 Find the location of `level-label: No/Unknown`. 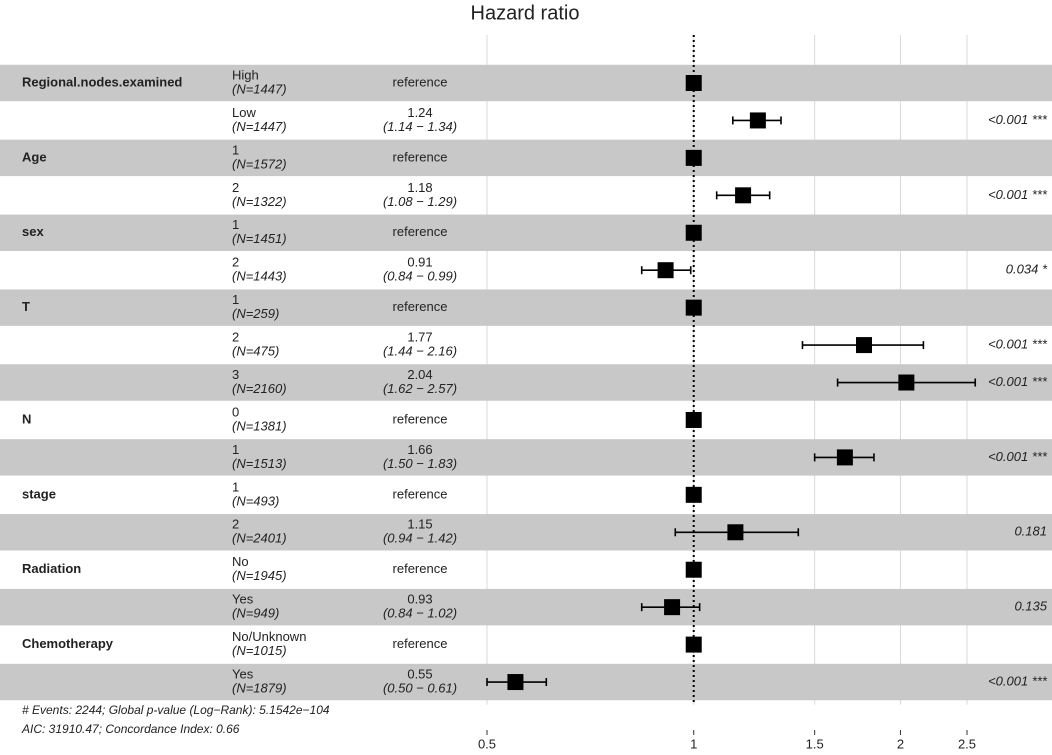

level-label: No/Unknown is located at coordinates (269, 636).